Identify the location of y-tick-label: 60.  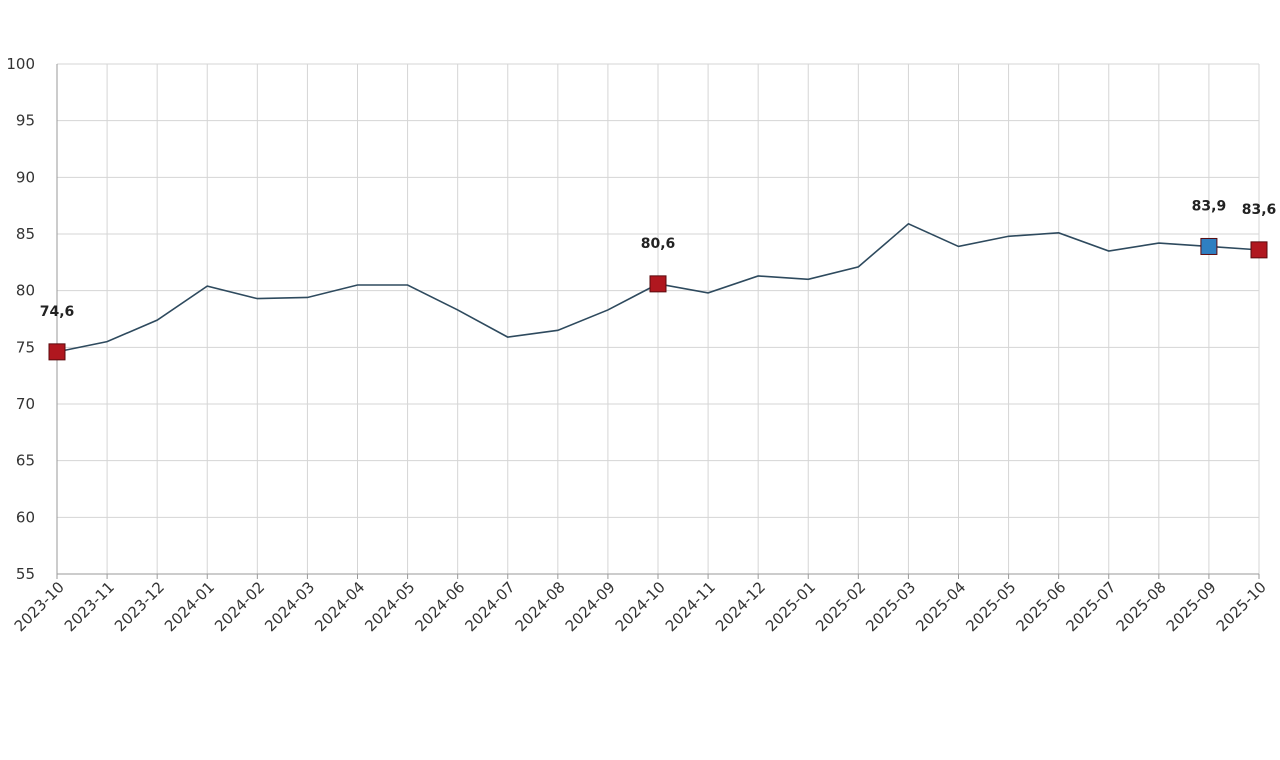
(25, 517).